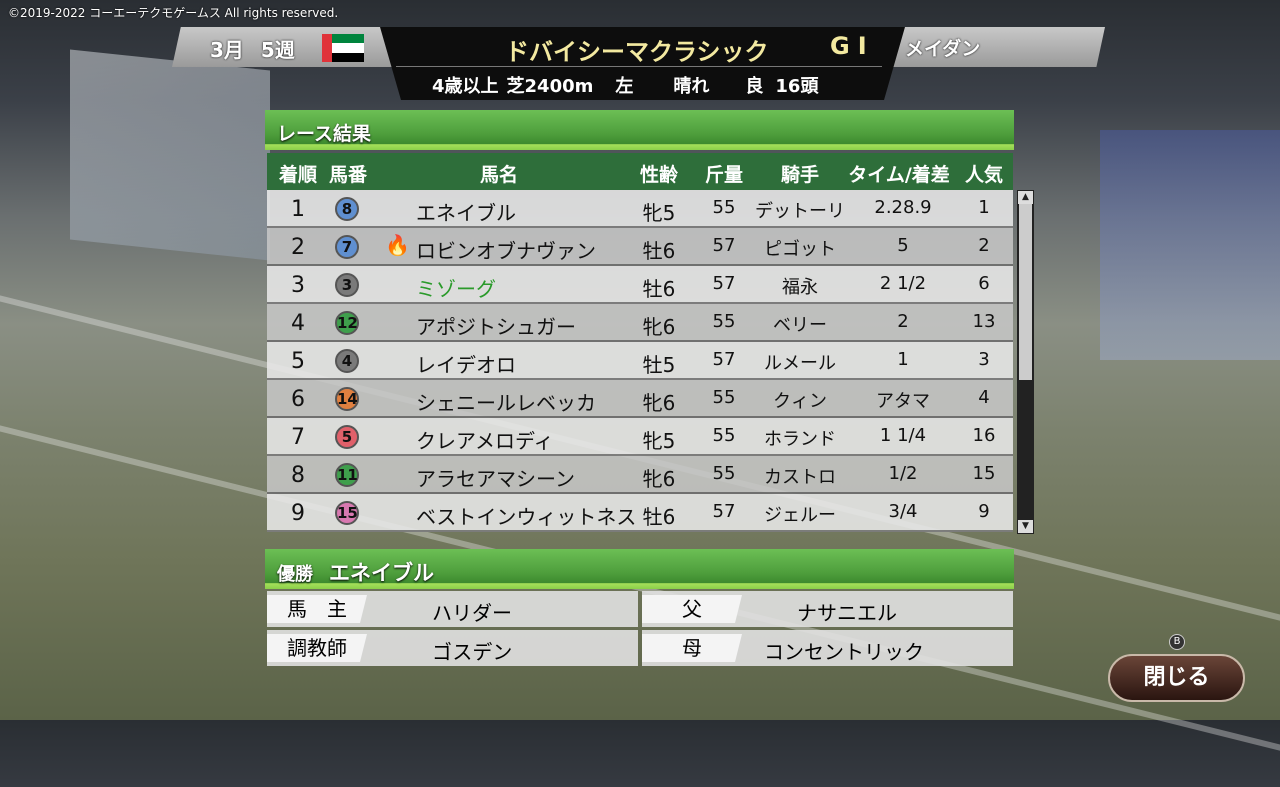 Image resolution: width=1280 pixels, height=787 pixels. I want to click on trainer-label: 調教師, so click(317, 648).